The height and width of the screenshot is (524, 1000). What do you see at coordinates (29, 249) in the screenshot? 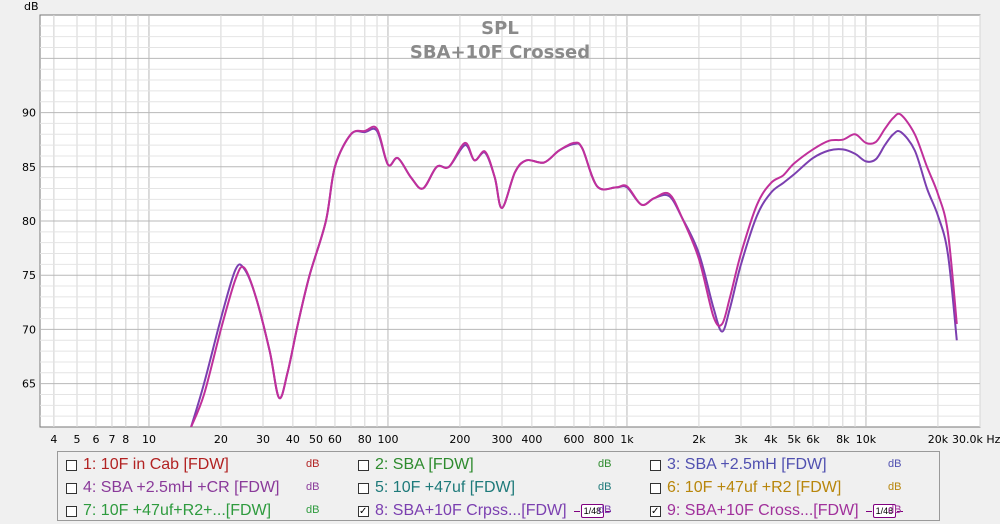
I see `y-tick-labels: 65 70 75 80 85 90` at bounding box center [29, 249].